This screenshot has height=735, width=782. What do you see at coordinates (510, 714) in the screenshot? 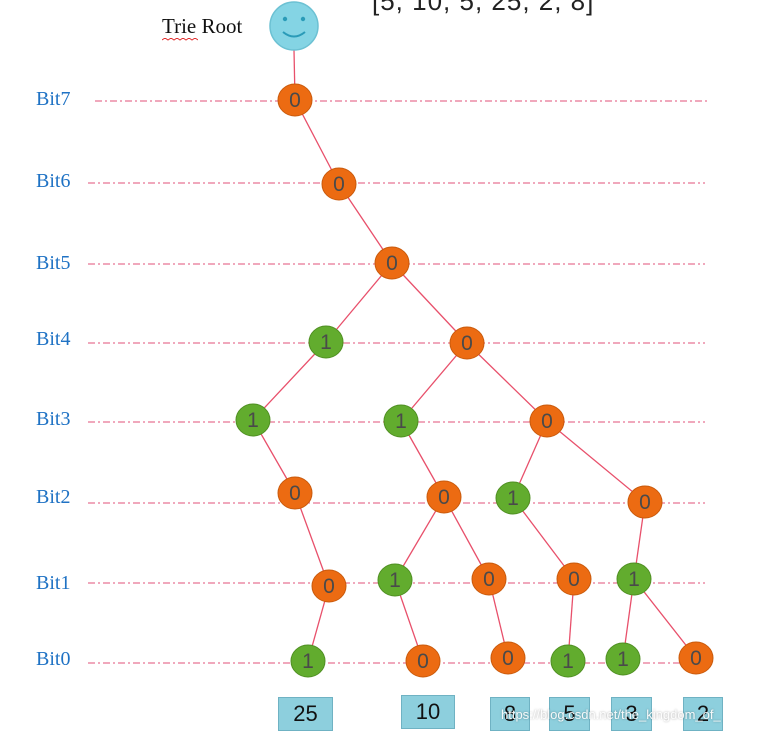
I see `leaf-value-box: 8` at bounding box center [510, 714].